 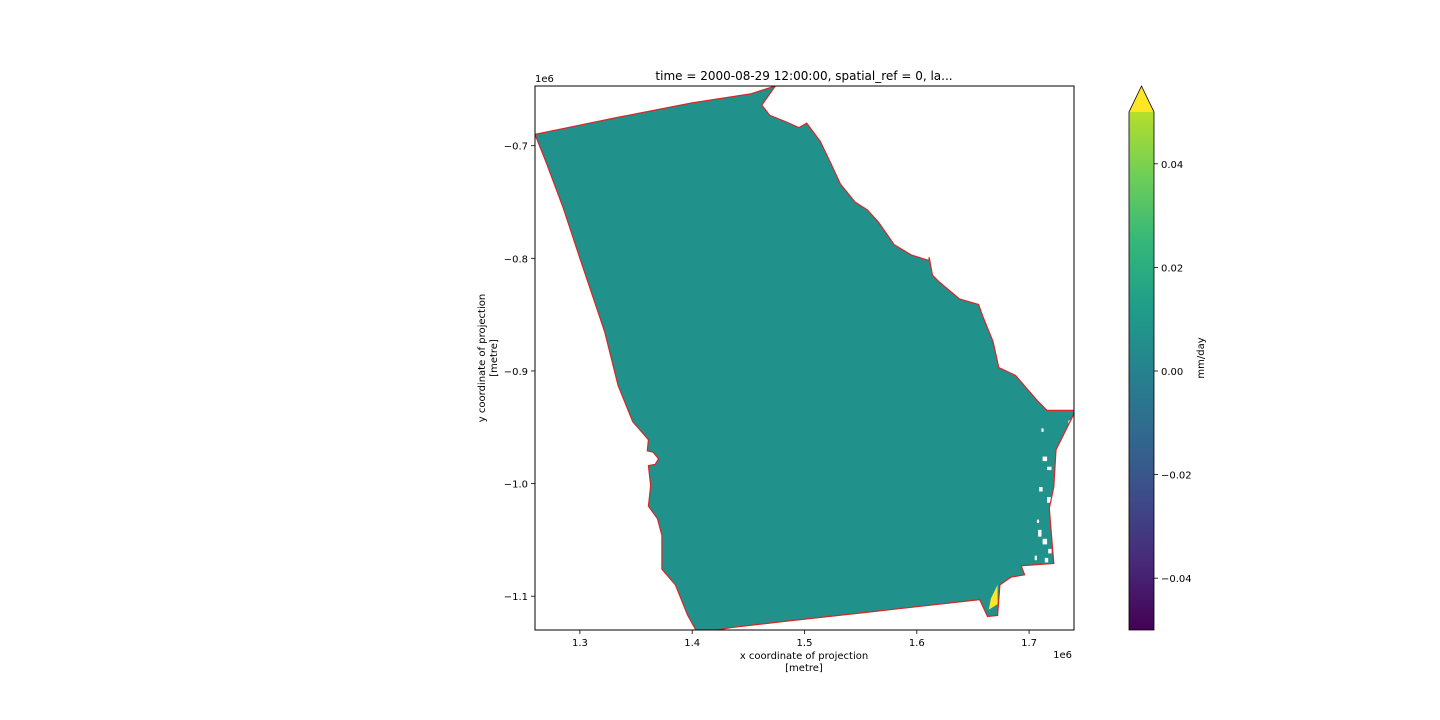 What do you see at coordinates (1176, 476) in the screenshot?
I see `colorbar-tick-label: −0.02` at bounding box center [1176, 476].